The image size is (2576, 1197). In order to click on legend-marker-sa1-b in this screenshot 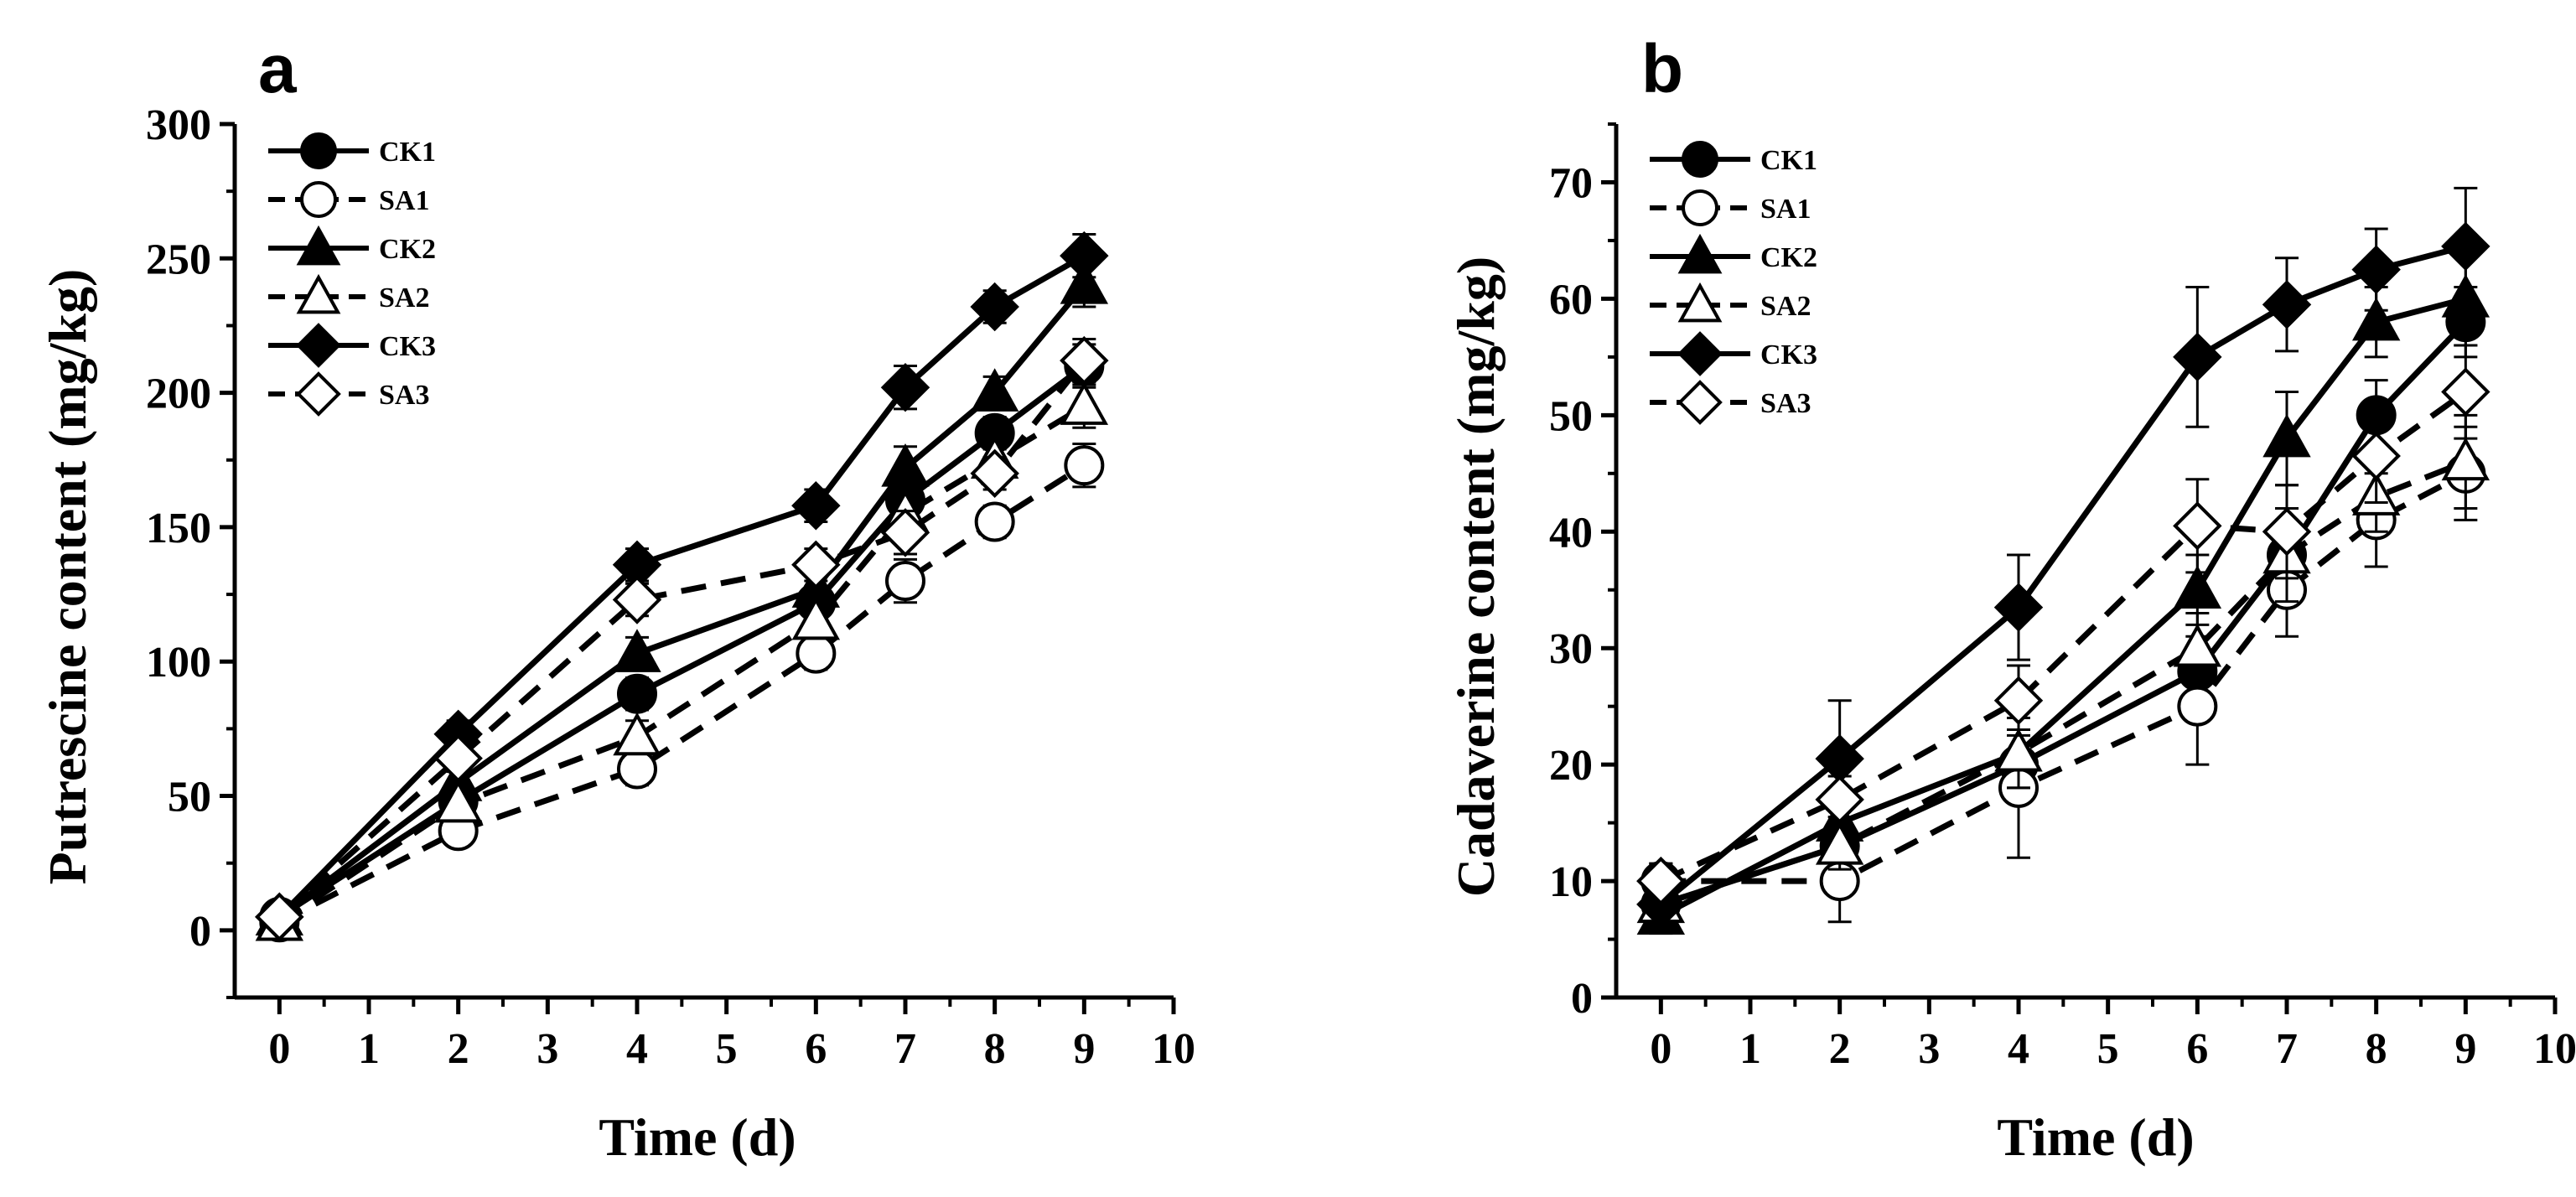, I will do `click(1700, 207)`.